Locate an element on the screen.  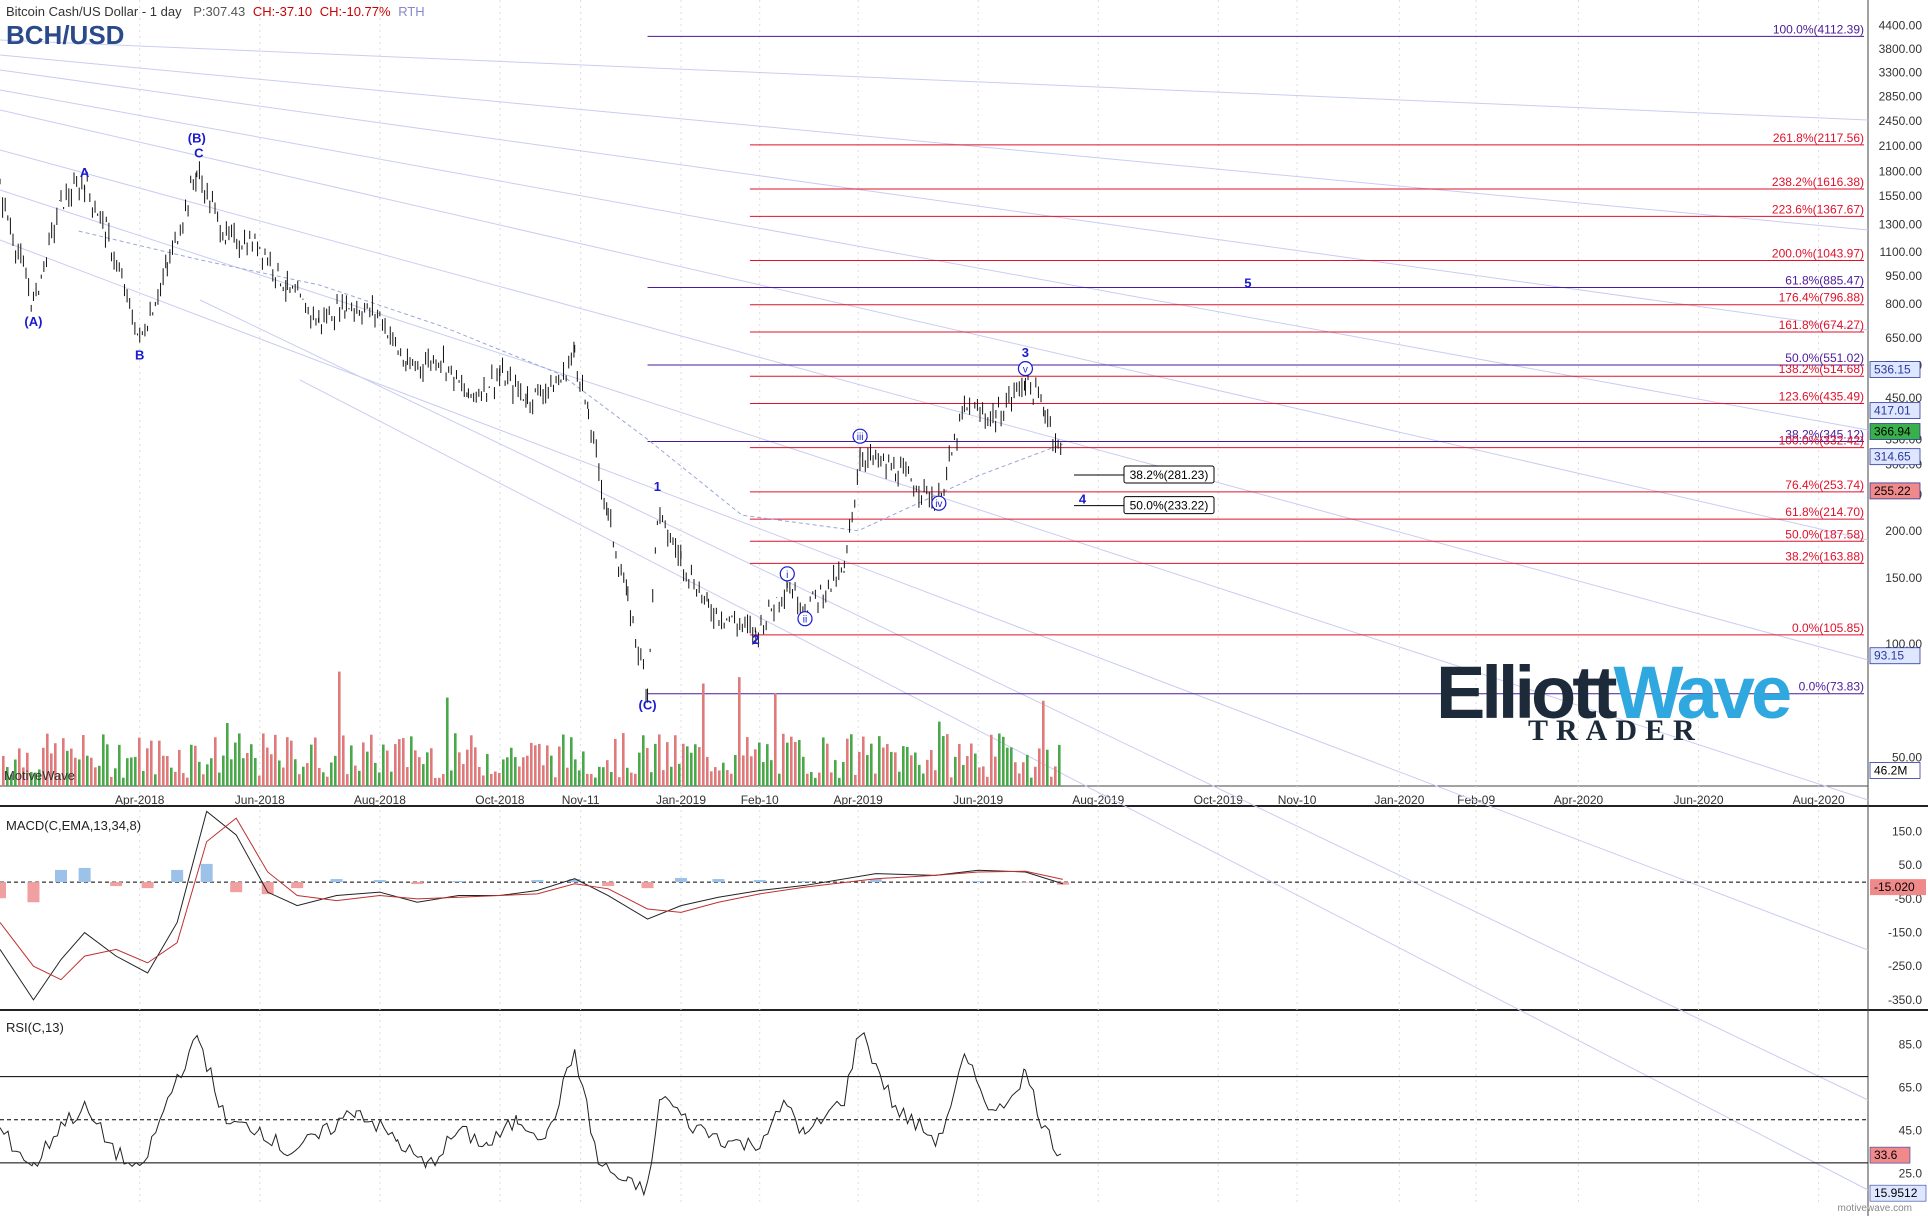
y-tick-label: 1300.00 is located at coordinates (1901, 225).